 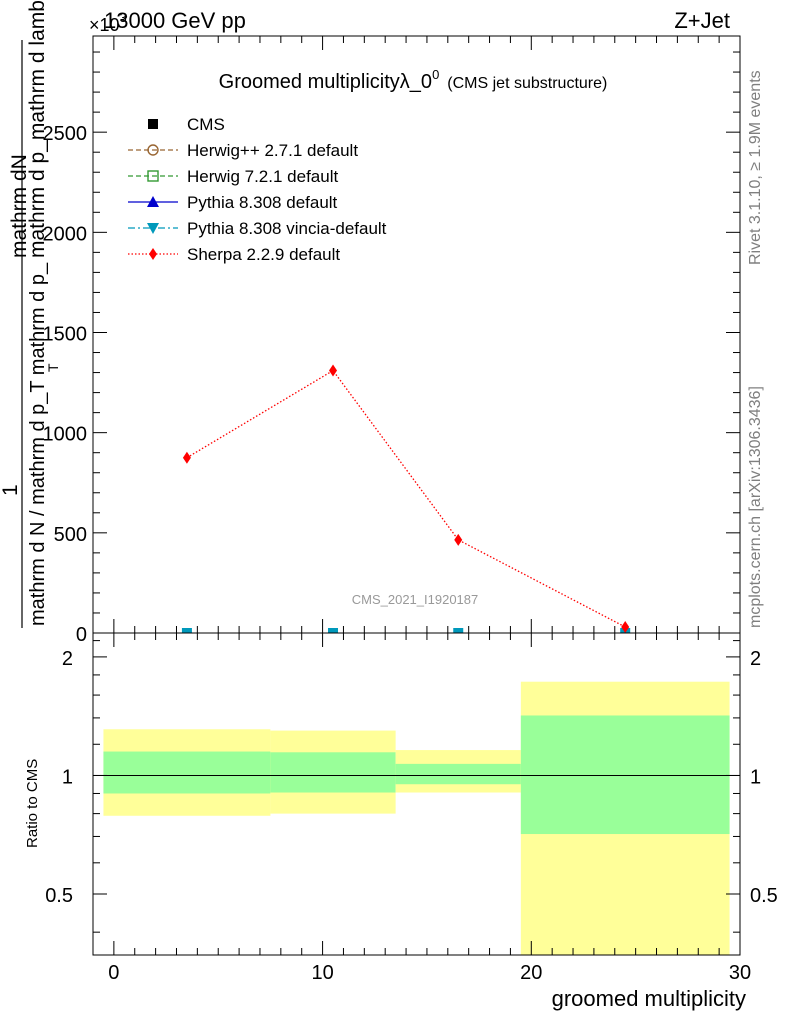 I want to click on ratio-y-tick-label-right: 2, so click(x=755, y=659).